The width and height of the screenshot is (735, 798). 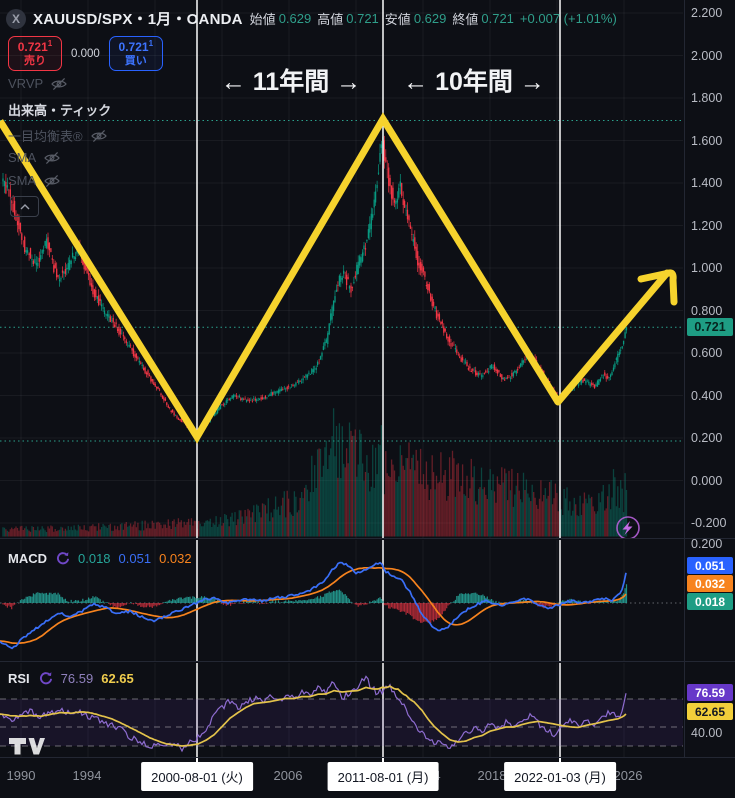 What do you see at coordinates (175, 558) in the screenshot?
I see `macd-signal-value: 0.032` at bounding box center [175, 558].